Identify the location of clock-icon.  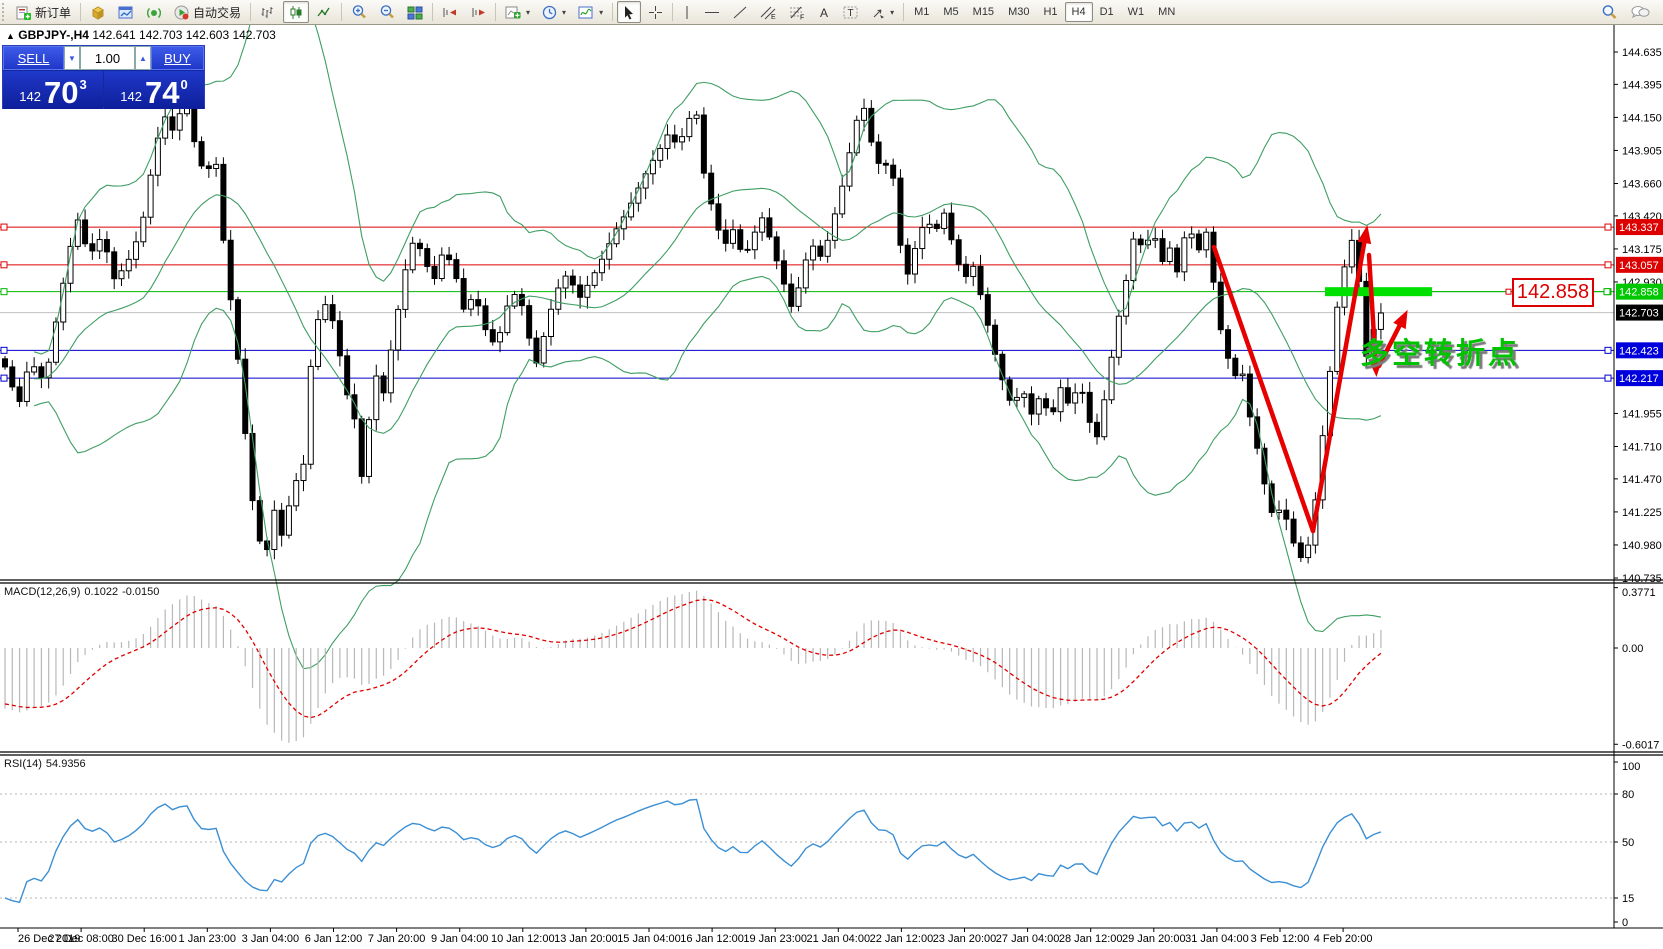
(549, 12).